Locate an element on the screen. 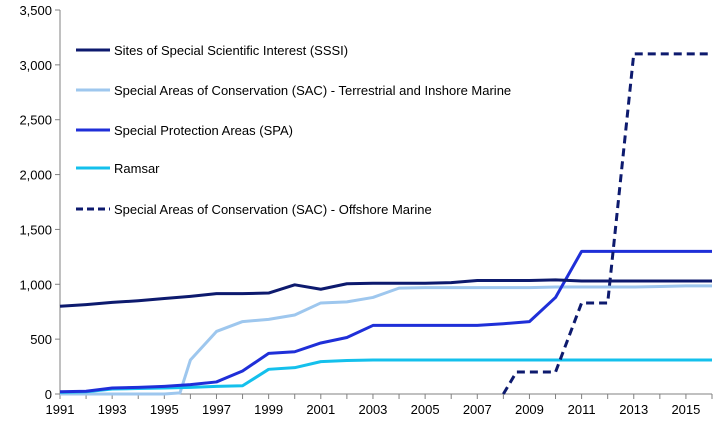 Image resolution: width=718 pixels, height=424 pixels. x-tick-label: 2005 is located at coordinates (425, 409).